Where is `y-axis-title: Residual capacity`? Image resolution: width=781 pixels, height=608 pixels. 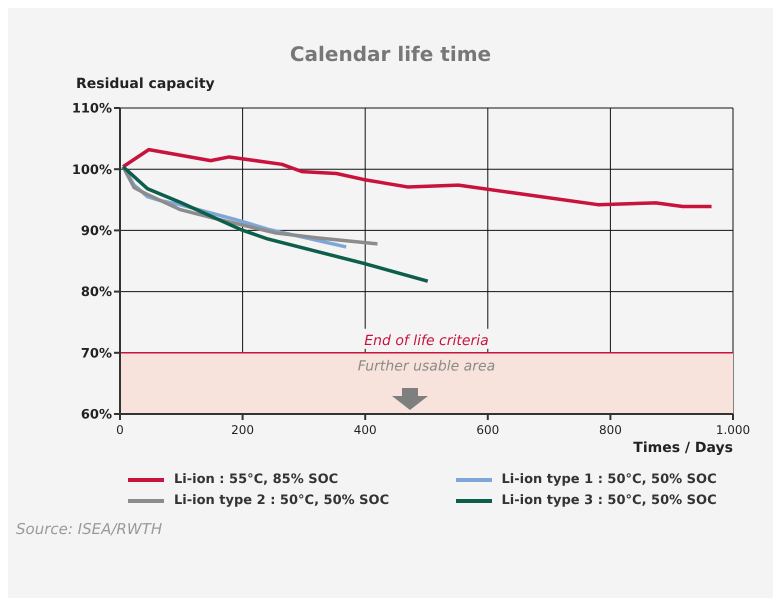
y-axis-title: Residual capacity is located at coordinates (146, 85).